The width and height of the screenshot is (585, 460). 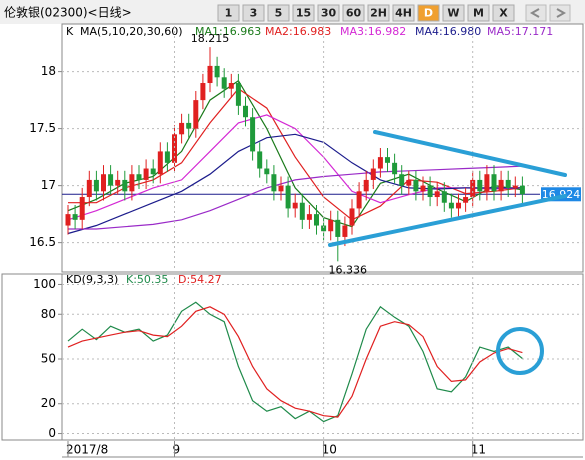 I want to click on trend-line-upper, so click(x=470, y=153).